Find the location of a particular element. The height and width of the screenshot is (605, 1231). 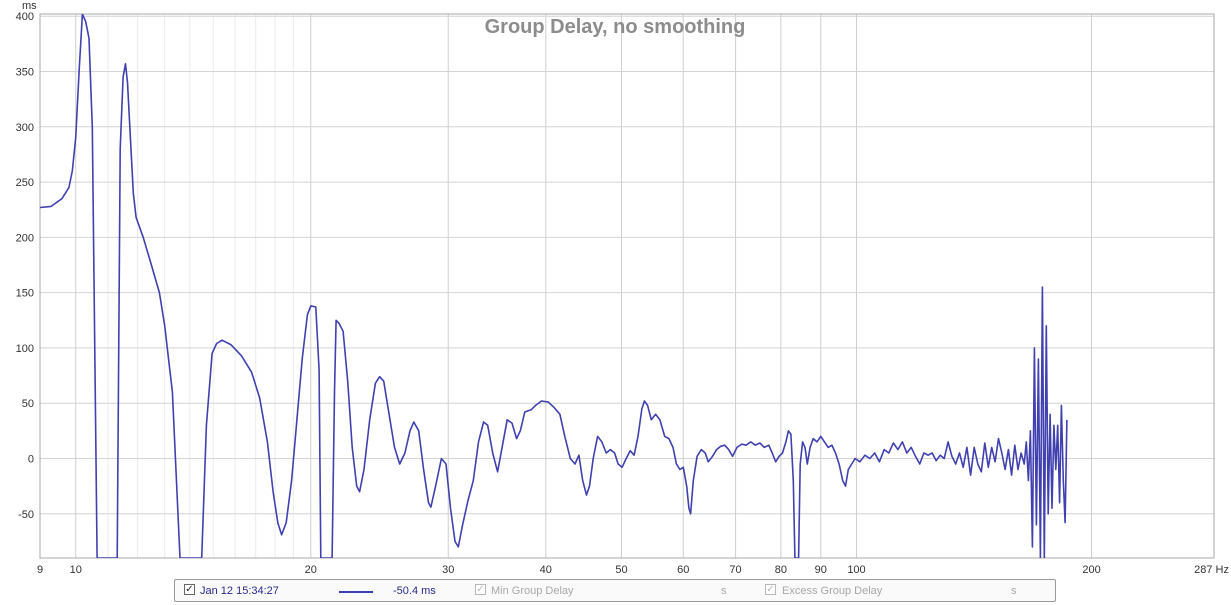

min-group-delay-label: Min Group Delay is located at coordinates (532, 591).